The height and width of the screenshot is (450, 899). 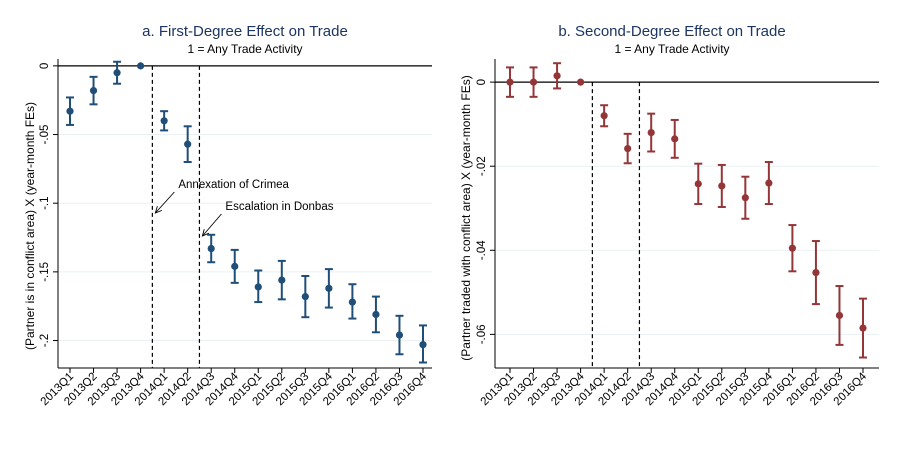 I want to click on panel-a-point-2016Q2, so click(x=376, y=314).